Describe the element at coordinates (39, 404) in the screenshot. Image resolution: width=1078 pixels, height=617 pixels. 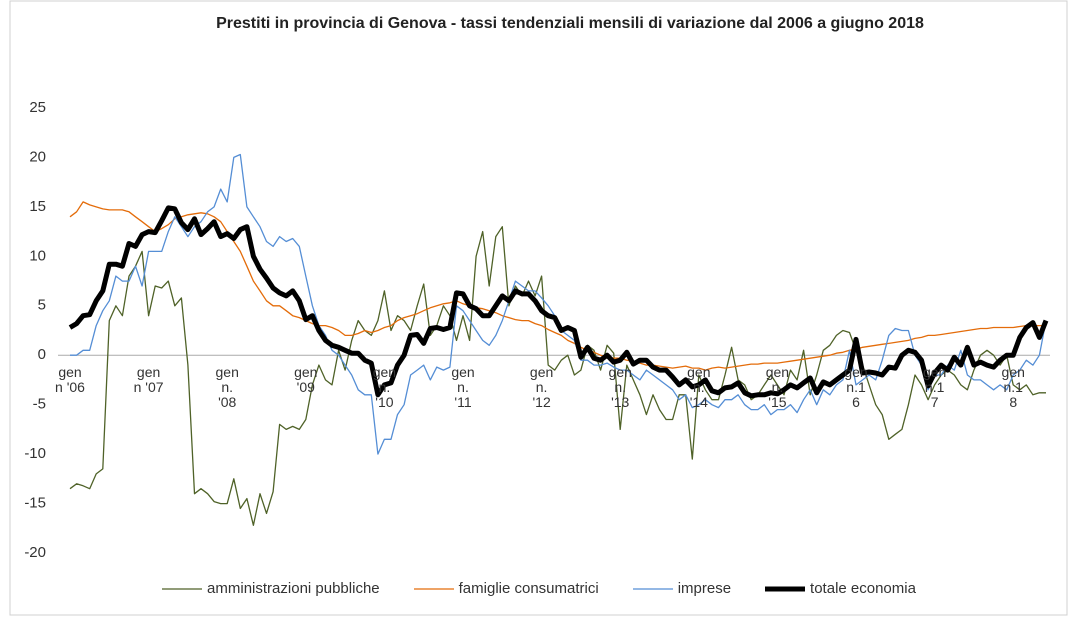
I see `y-tick-label: -5` at that location.